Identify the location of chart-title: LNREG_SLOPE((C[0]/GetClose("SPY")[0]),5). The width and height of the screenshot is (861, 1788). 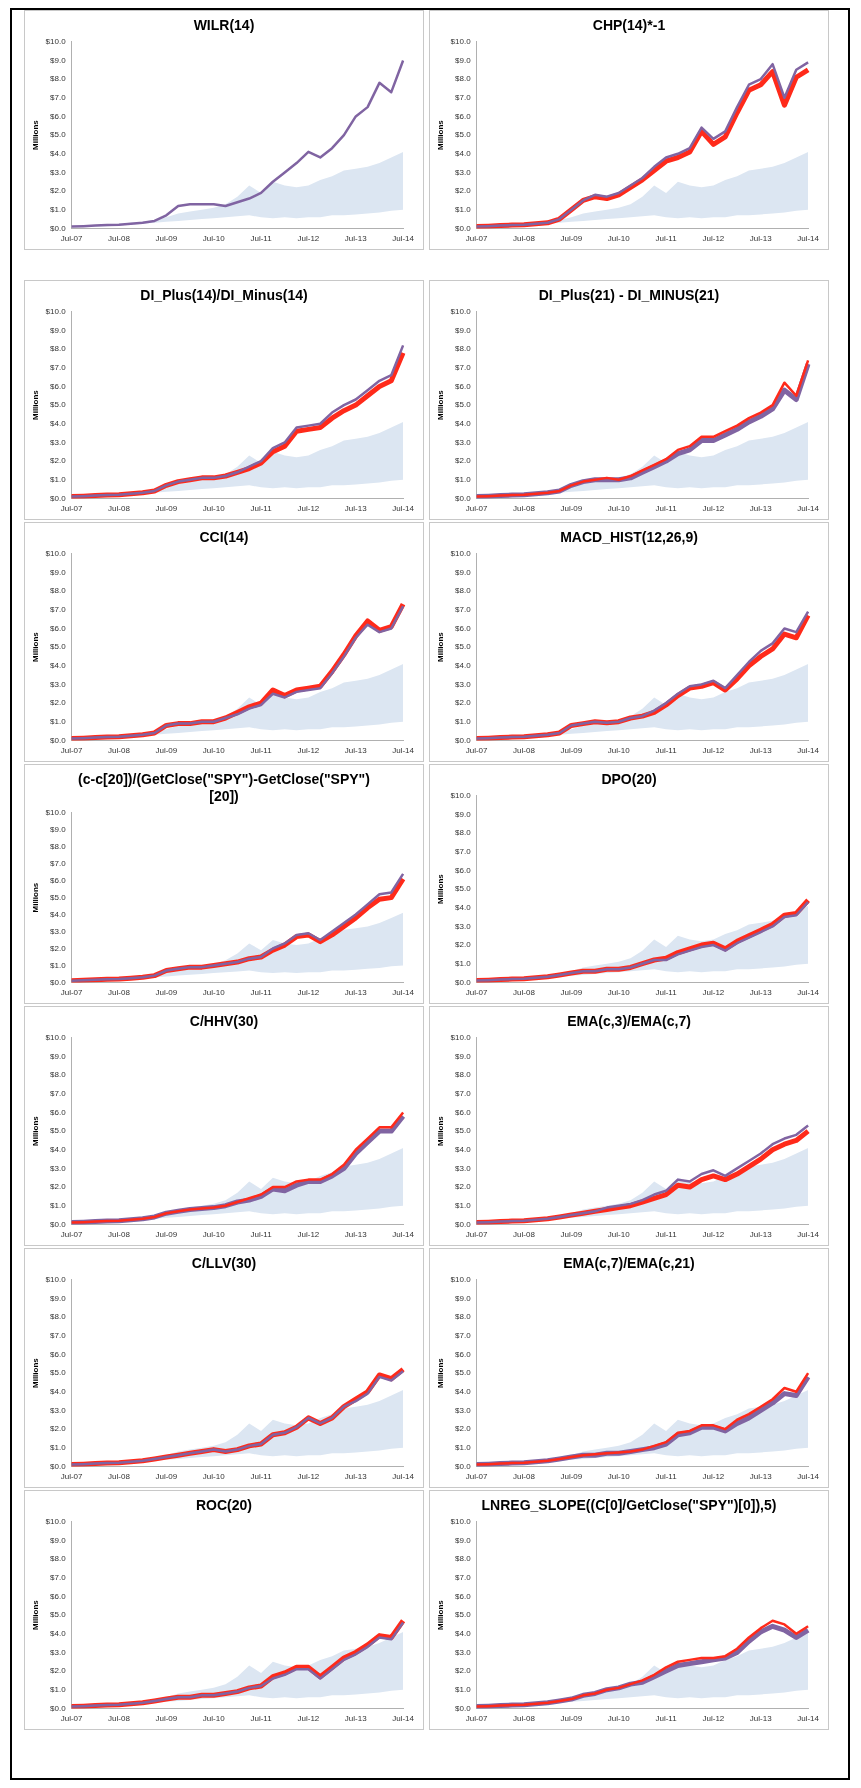
(629, 1505).